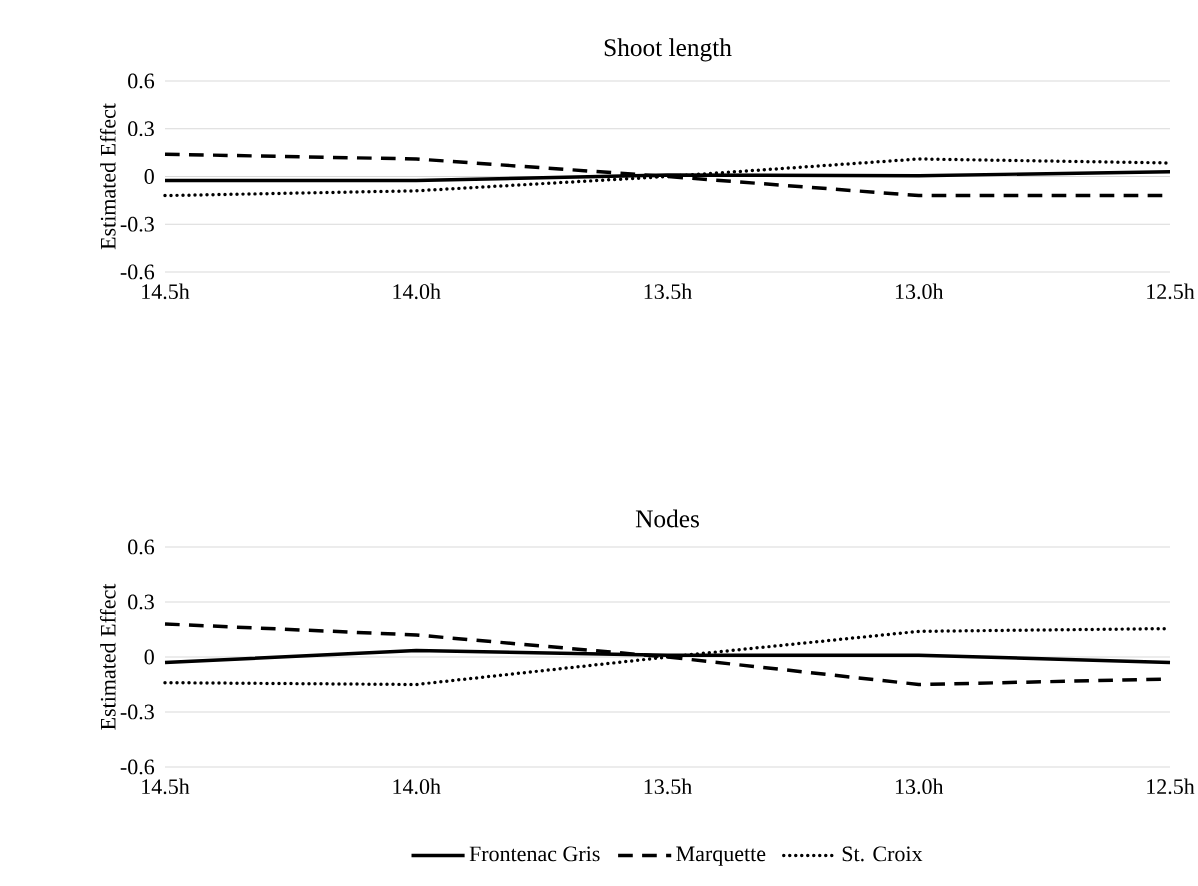  Describe the element at coordinates (721, 856) in the screenshot. I see `legend-label: Marquette` at that location.